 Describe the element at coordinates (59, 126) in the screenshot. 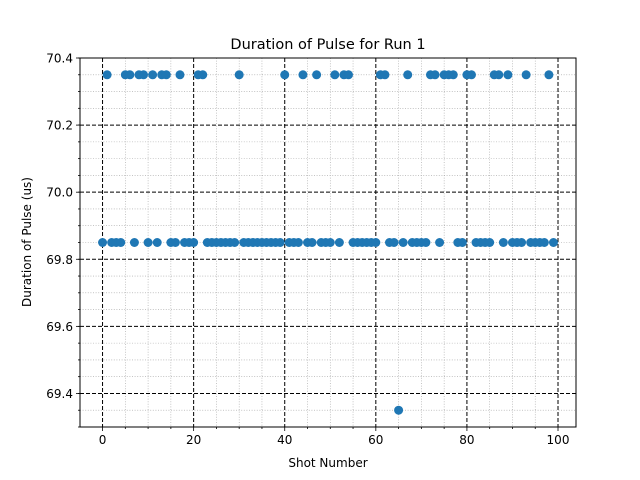

I see `y-tick-label: 70.2` at that location.